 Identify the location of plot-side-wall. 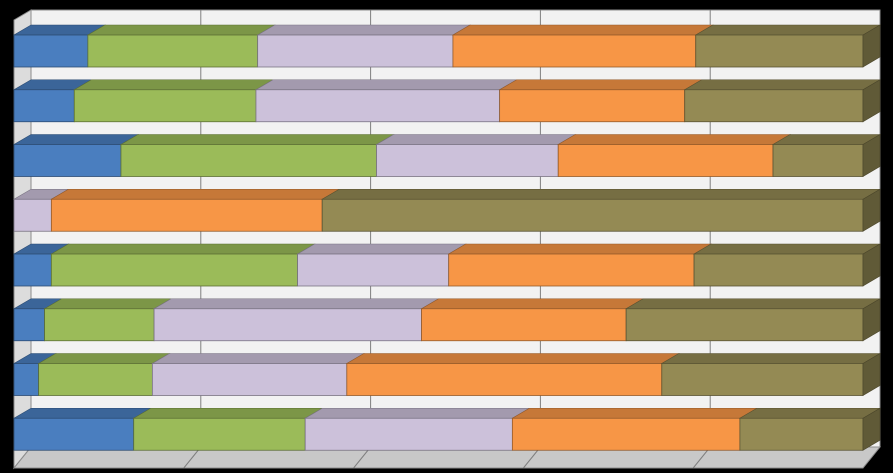
(22, 239).